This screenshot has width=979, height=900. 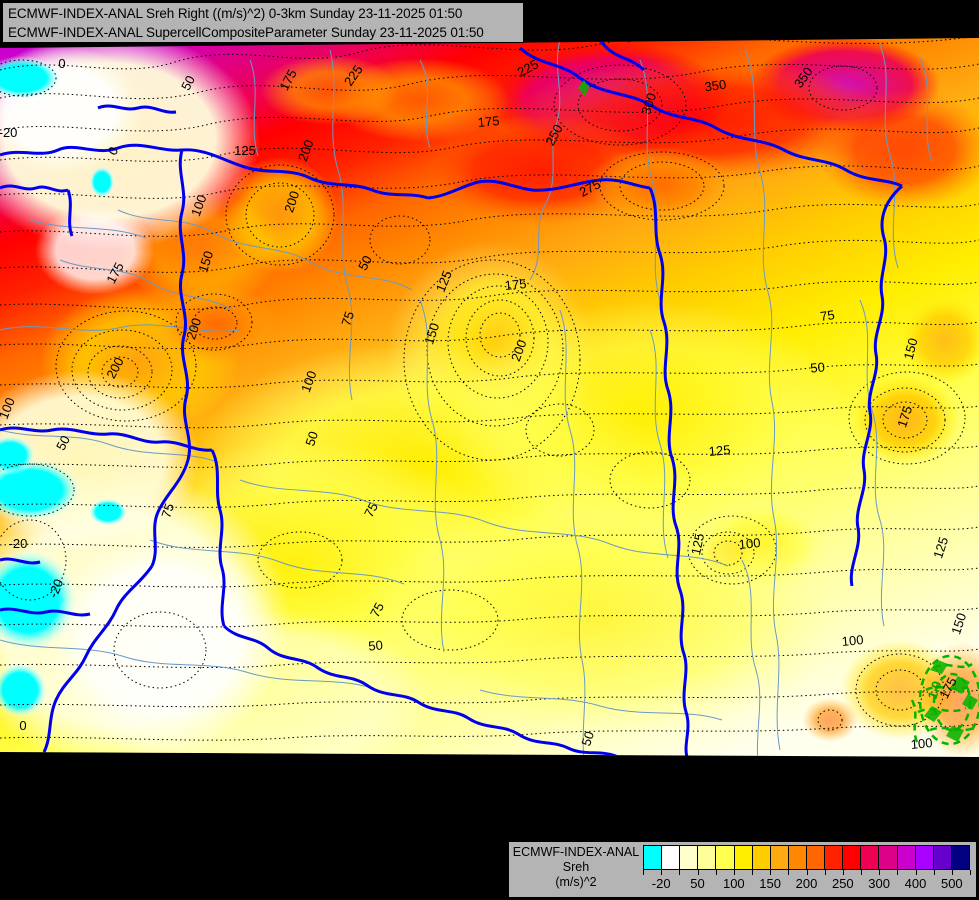 What do you see at coordinates (915, 883) in the screenshot?
I see `colorbar-label-400: 400` at bounding box center [915, 883].